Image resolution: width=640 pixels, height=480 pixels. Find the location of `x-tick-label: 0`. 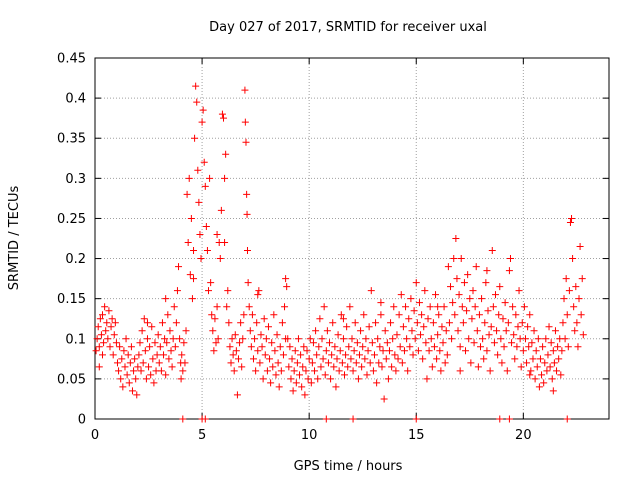

x-tick-label: 0 is located at coordinates (95, 435).